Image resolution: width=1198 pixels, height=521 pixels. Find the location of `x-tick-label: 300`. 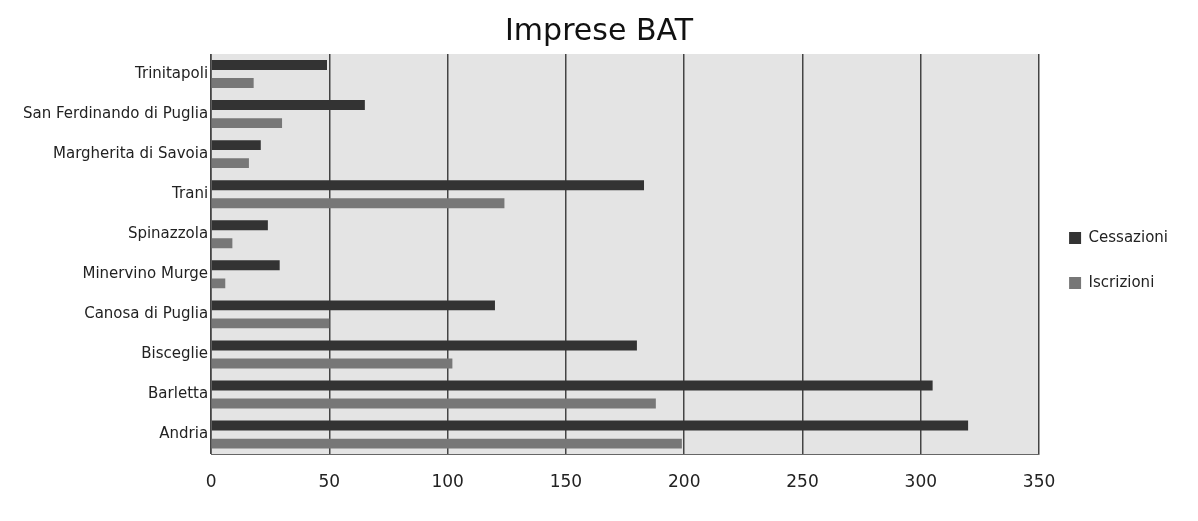

x-tick-label: 300 is located at coordinates (921, 481).